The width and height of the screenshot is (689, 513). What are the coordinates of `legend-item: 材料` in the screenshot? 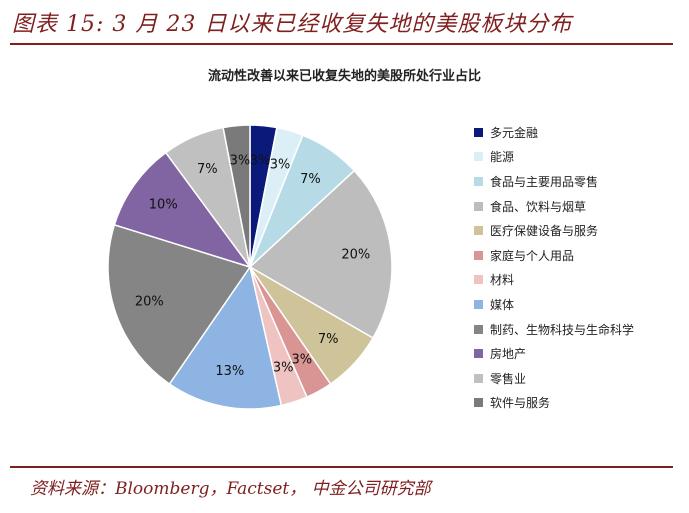 It's located at (554, 280).